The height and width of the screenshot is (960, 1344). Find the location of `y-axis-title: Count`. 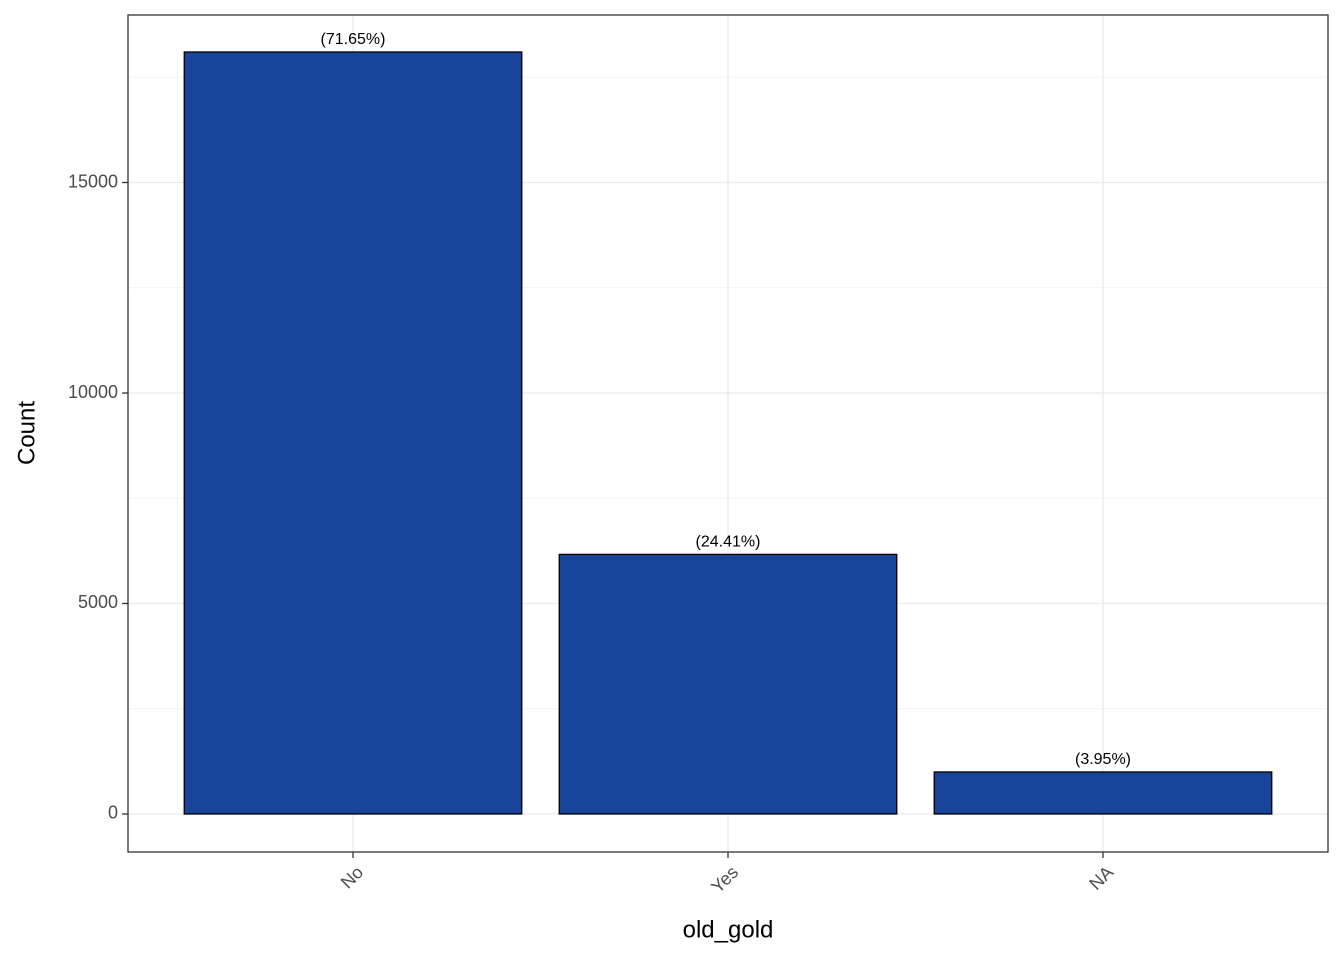

y-axis-title: Count is located at coordinates (26, 433).